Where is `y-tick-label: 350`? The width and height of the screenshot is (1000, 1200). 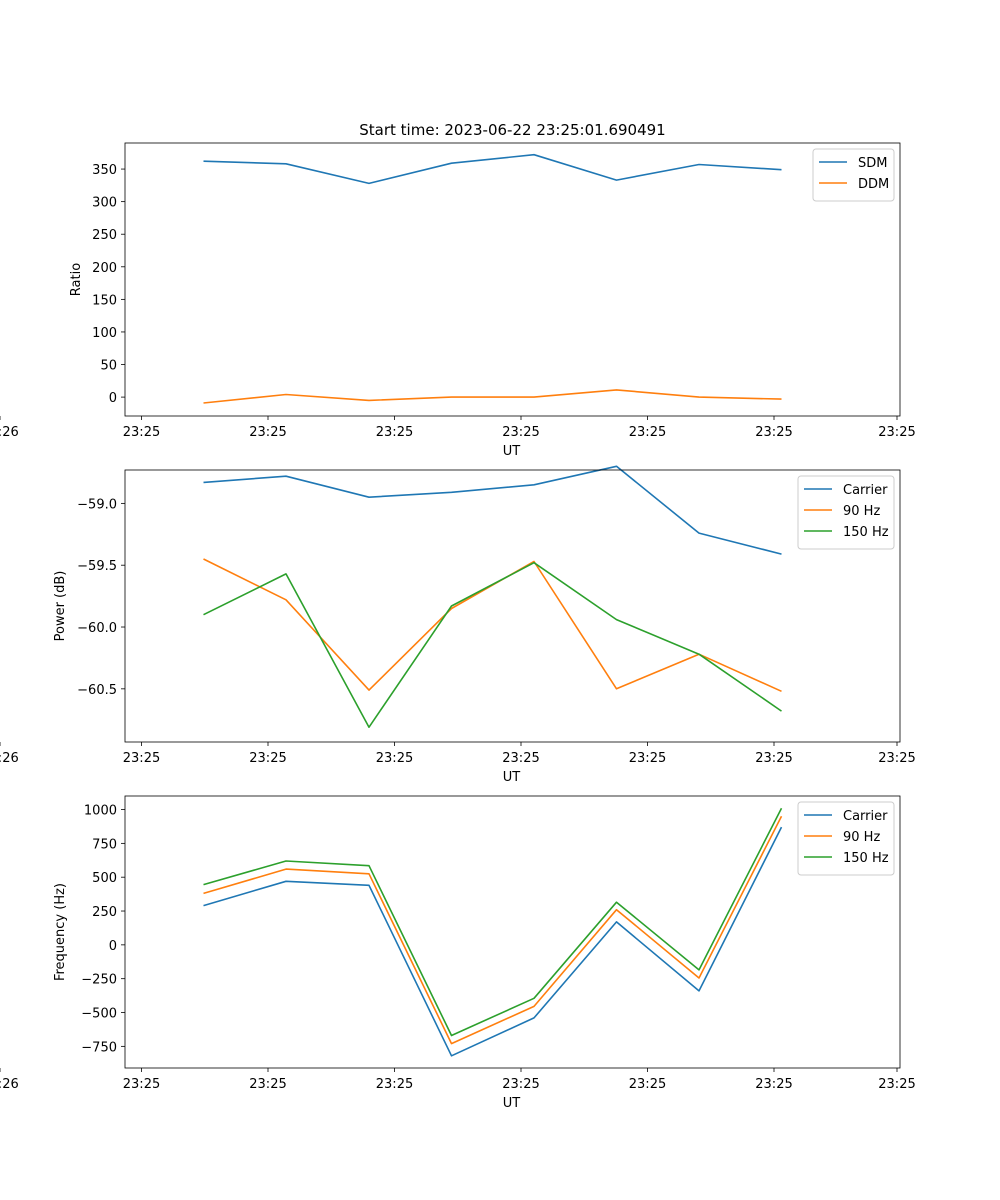
y-tick-label: 350 is located at coordinates (104, 170).